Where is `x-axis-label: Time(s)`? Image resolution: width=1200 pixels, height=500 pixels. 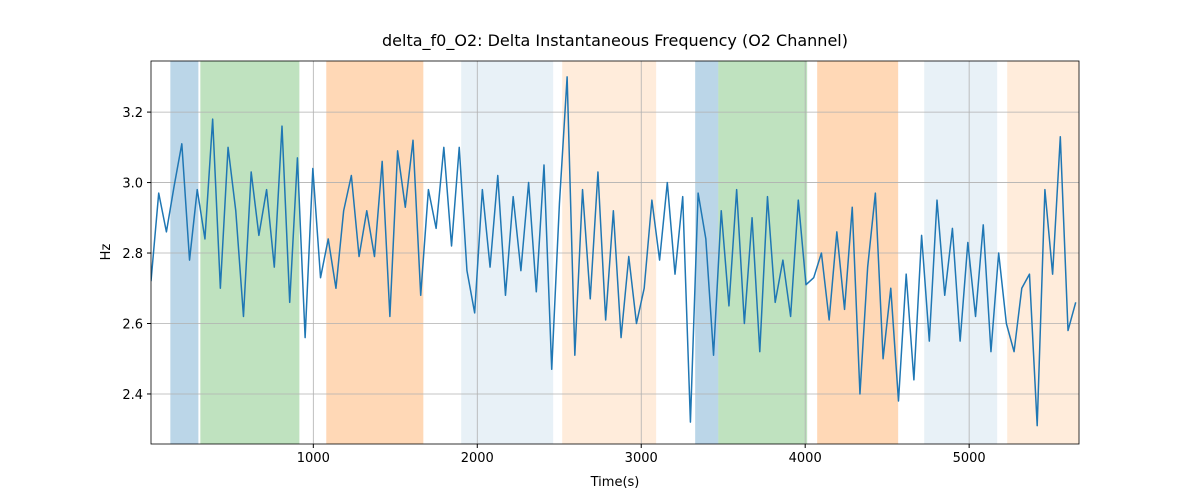
x-axis-label: Time(s) is located at coordinates (615, 482).